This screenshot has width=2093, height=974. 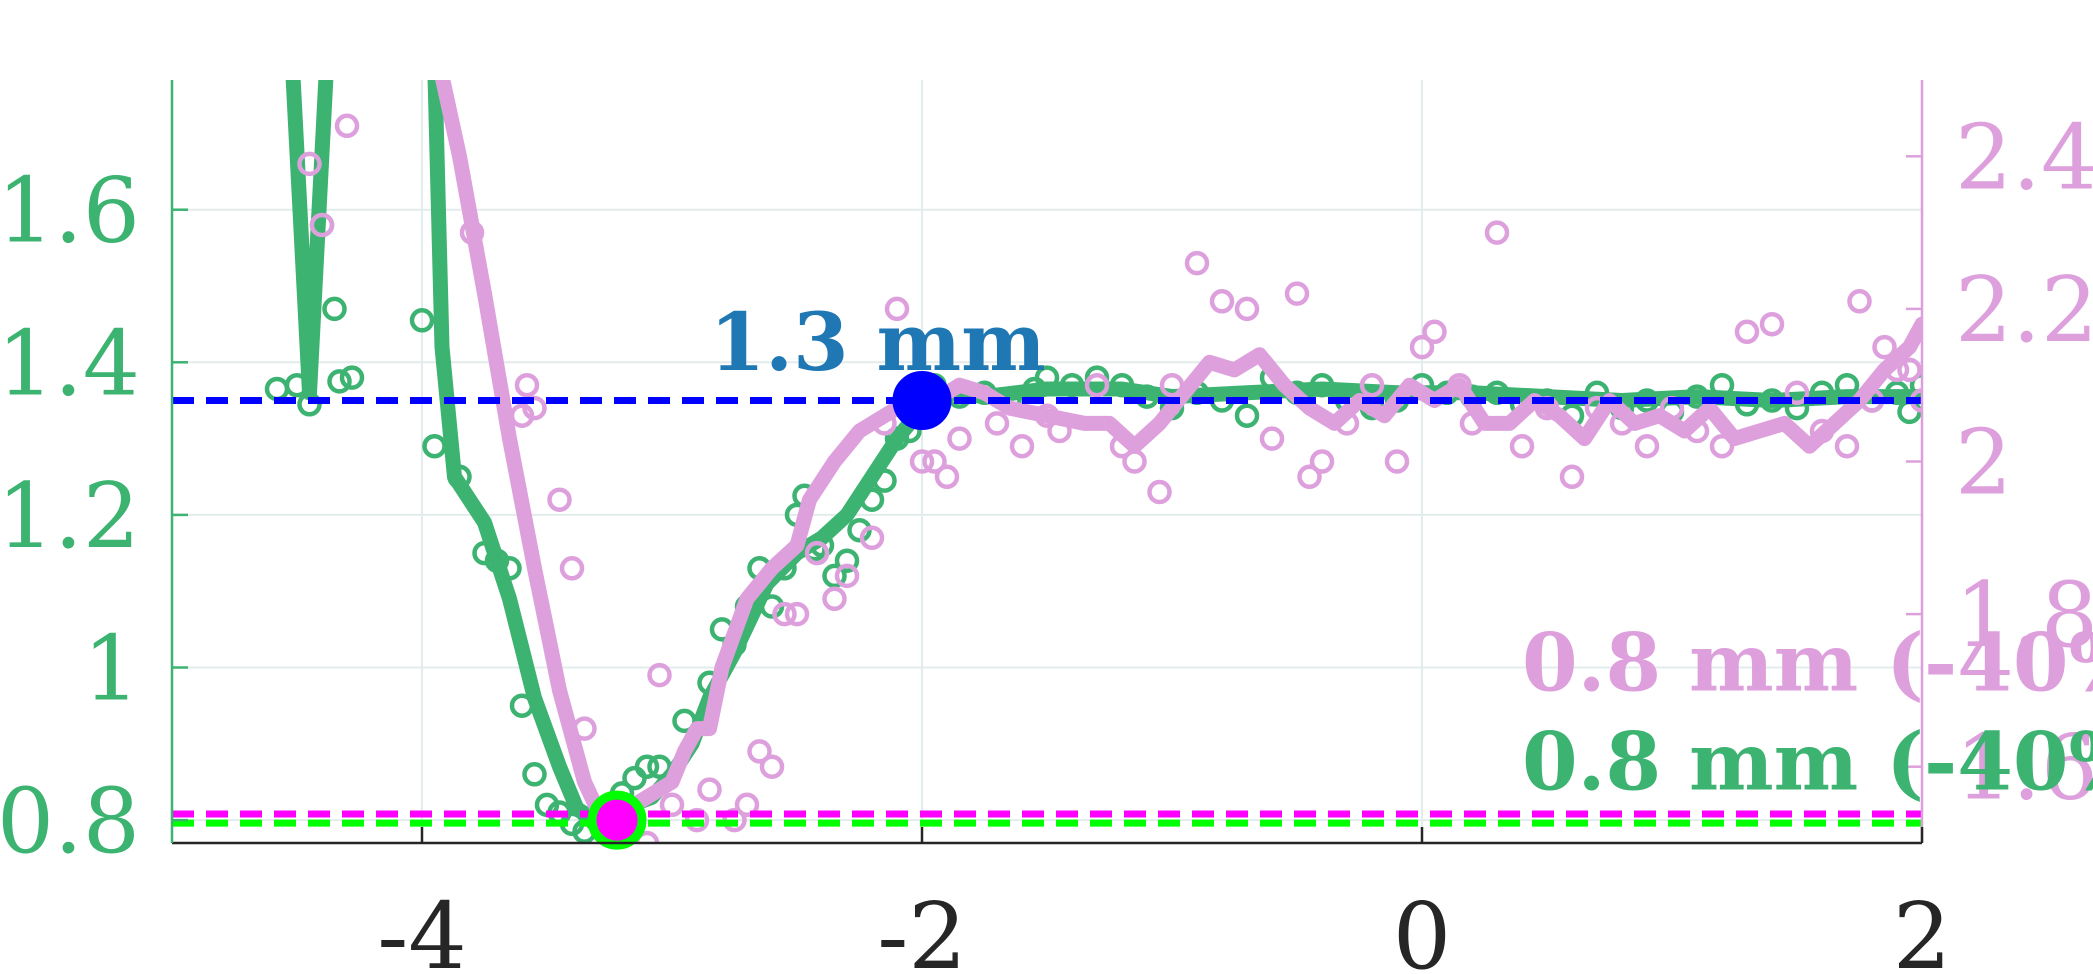 I want to click on y-left-tick-label: 0.8, so click(x=70, y=821).